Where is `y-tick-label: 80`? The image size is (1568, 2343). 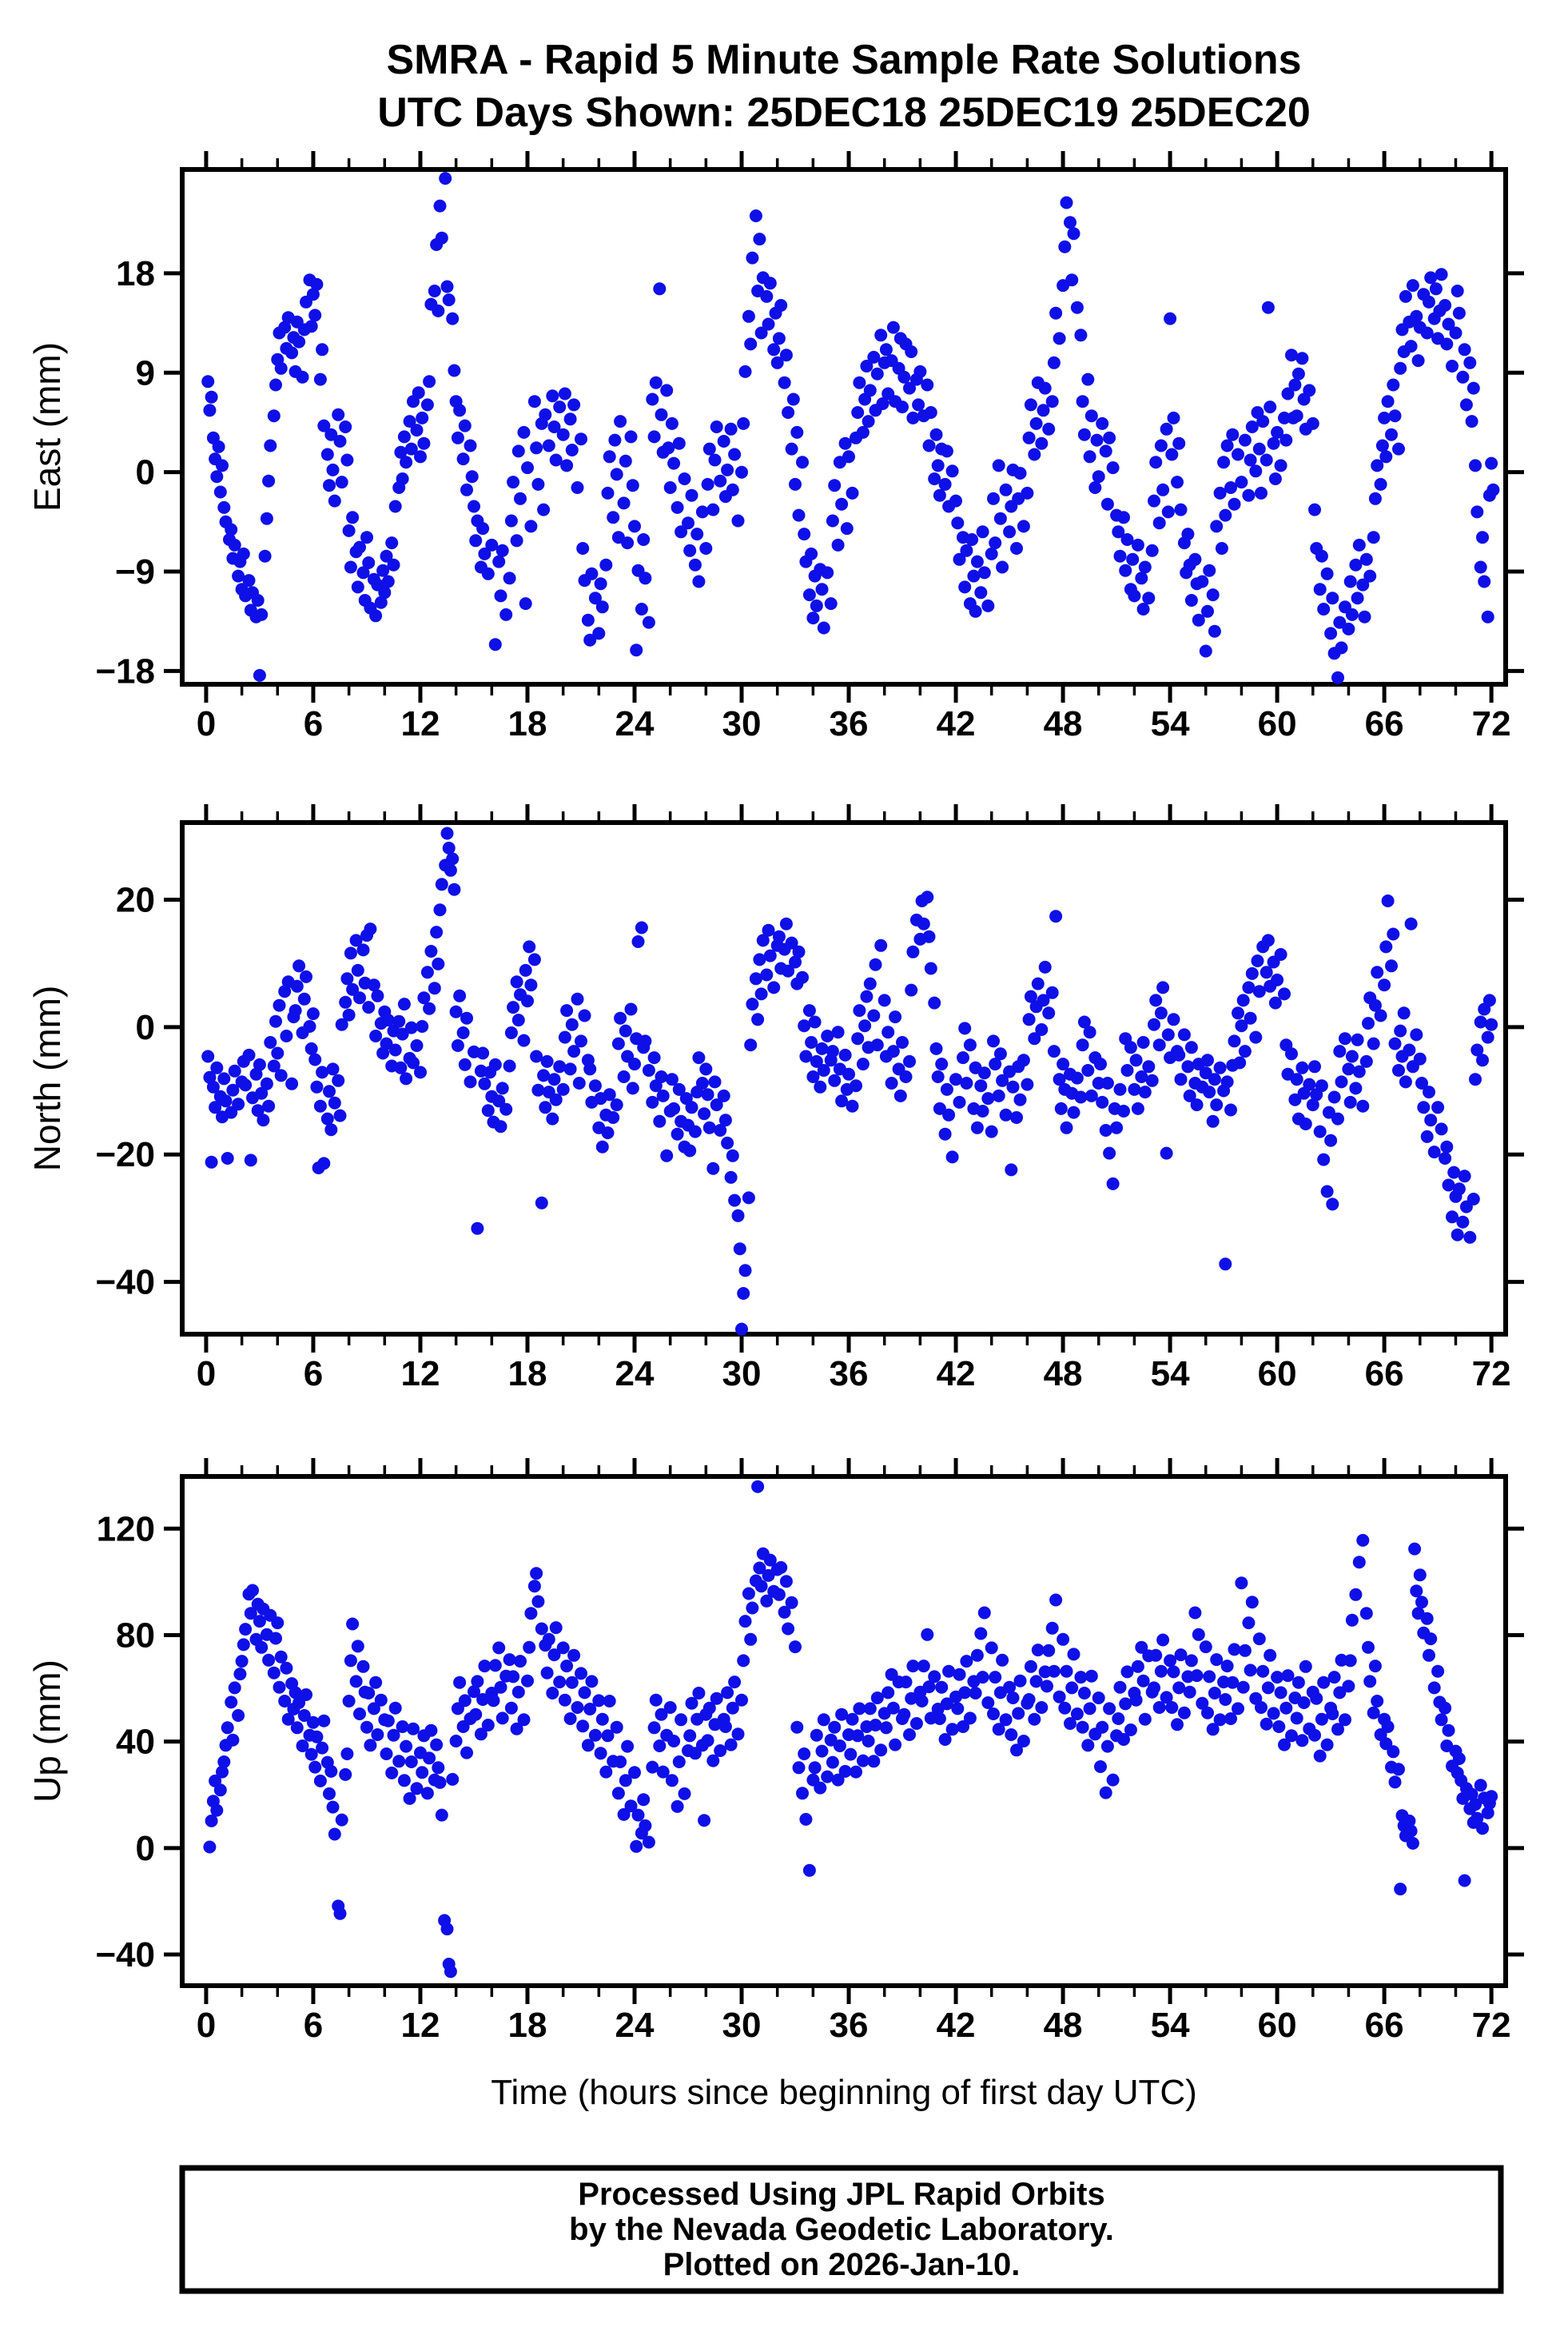 y-tick-label: 80 is located at coordinates (135, 1635).